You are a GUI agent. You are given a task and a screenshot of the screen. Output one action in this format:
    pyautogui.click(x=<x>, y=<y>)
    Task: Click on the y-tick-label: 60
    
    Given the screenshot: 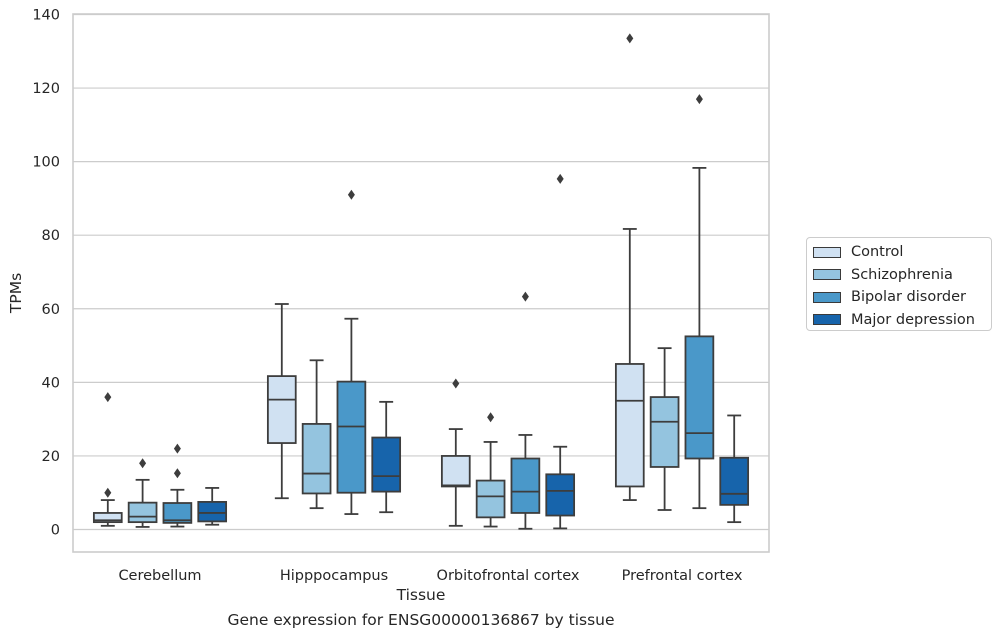 What is the action you would take?
    pyautogui.click(x=51, y=310)
    